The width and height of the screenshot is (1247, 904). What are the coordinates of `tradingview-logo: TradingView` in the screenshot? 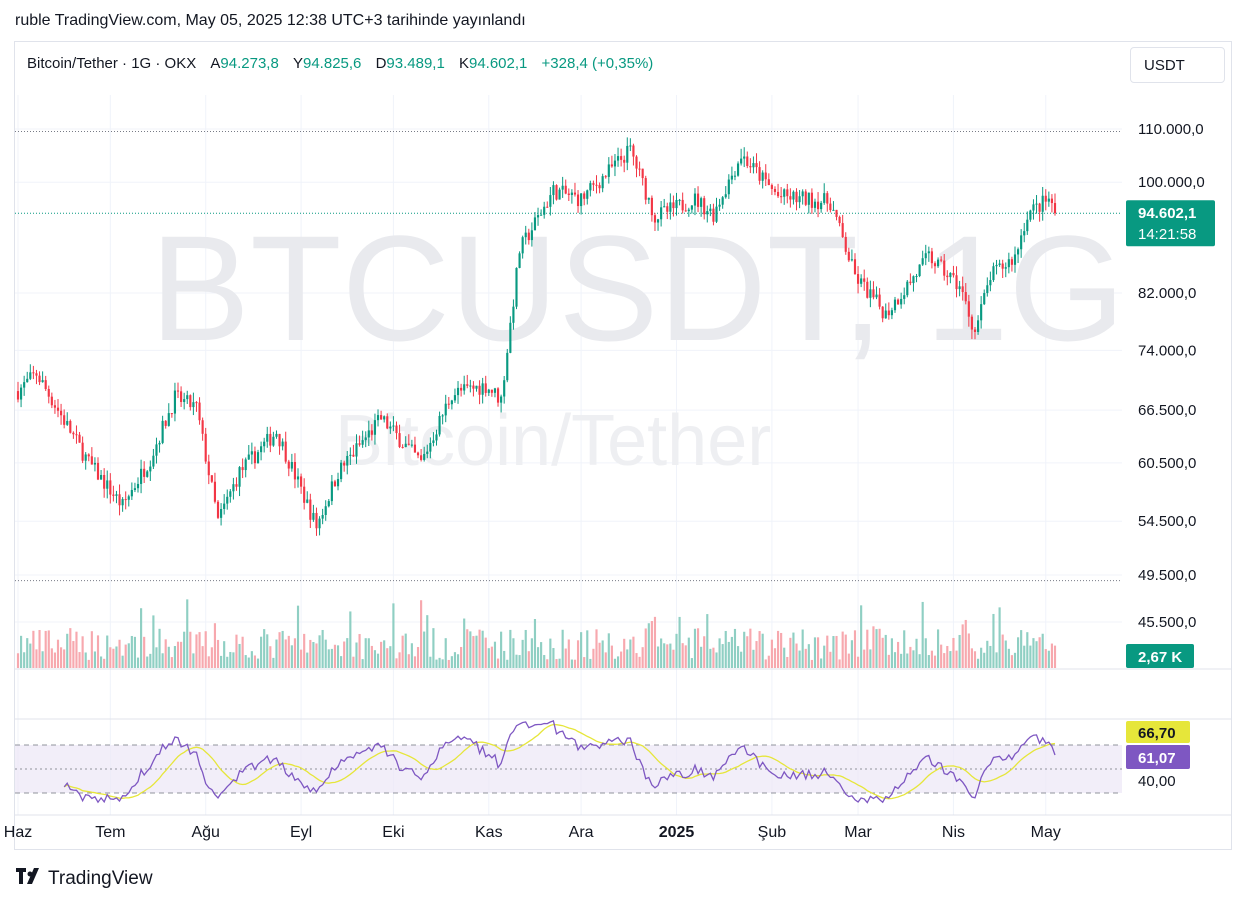 It's located at (84, 879).